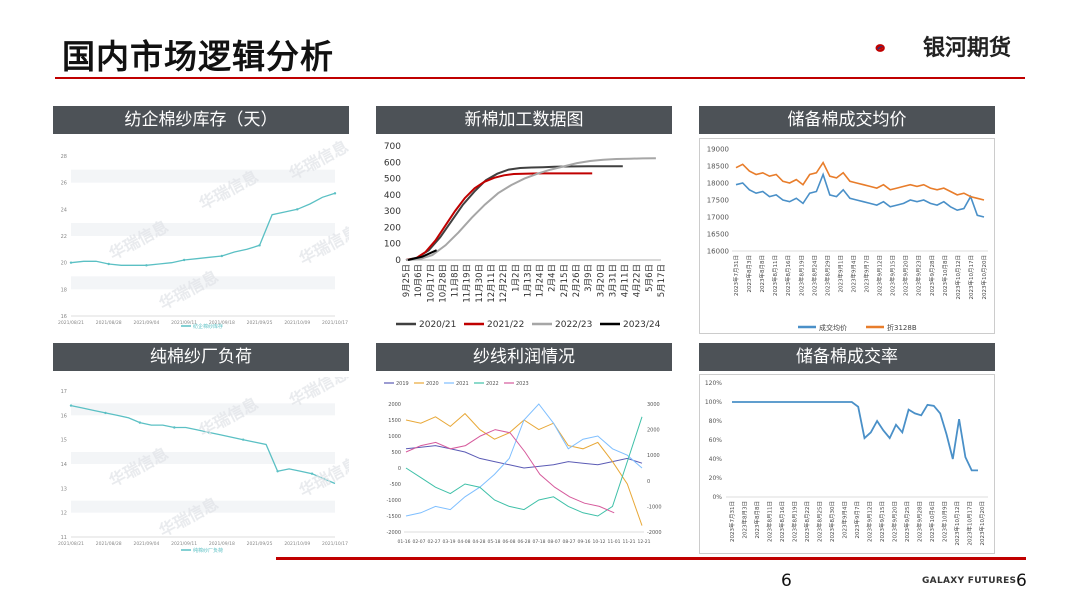  What do you see at coordinates (392, 180) in the screenshot?
I see `y-tick-label: 500` at bounding box center [392, 180].